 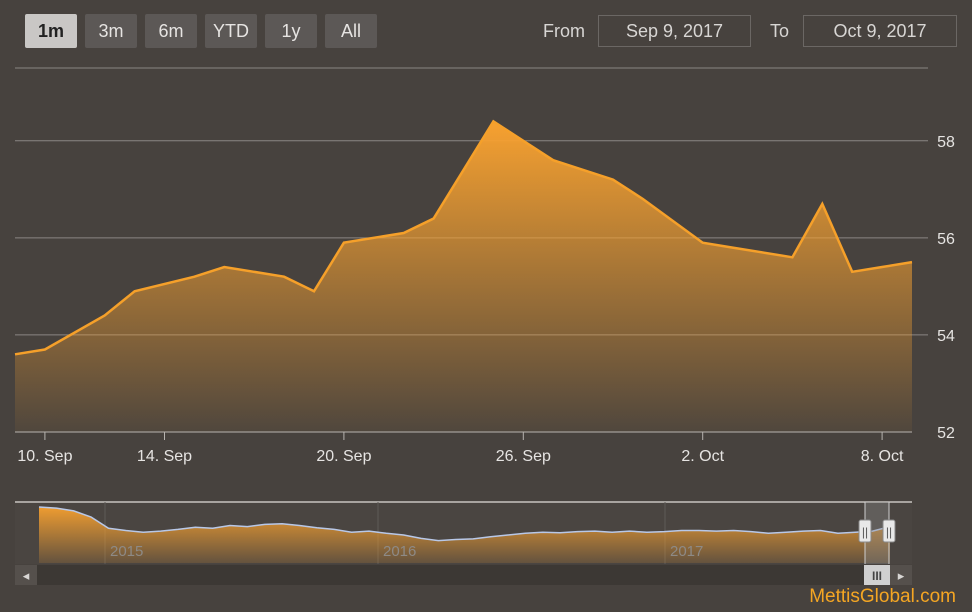 What do you see at coordinates (164, 456) in the screenshot?
I see `x-tick-label: 14. Sep` at bounding box center [164, 456].